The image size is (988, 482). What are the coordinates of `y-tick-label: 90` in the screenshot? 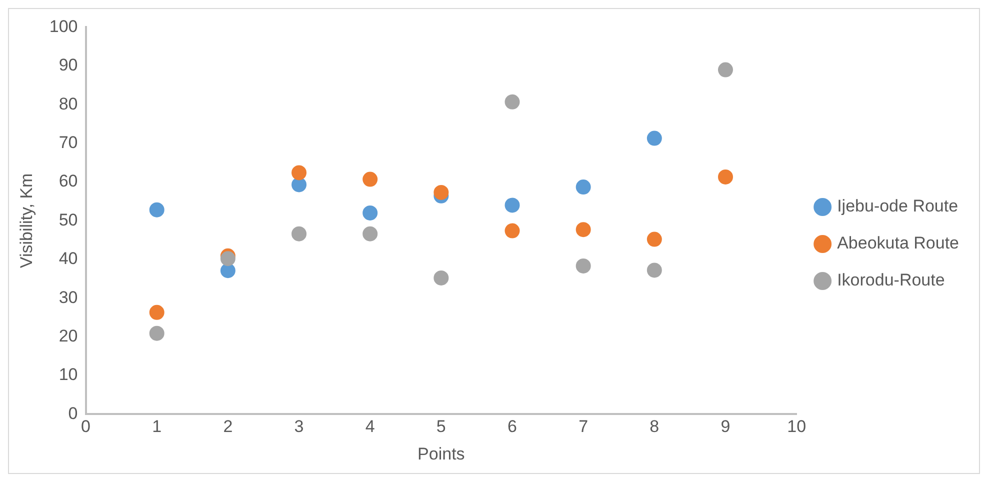 It's located at (68, 65).